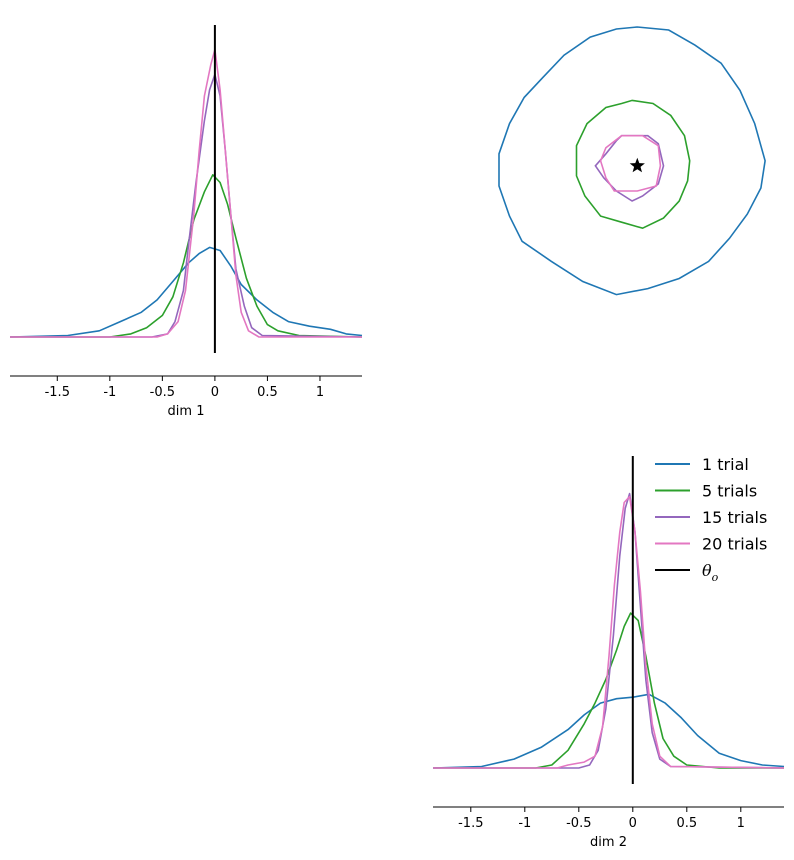 This screenshot has width=794, height=860. I want to click on legend: 1 trial 5 trials 15 trials 20 trials θo, so click(711, 519).